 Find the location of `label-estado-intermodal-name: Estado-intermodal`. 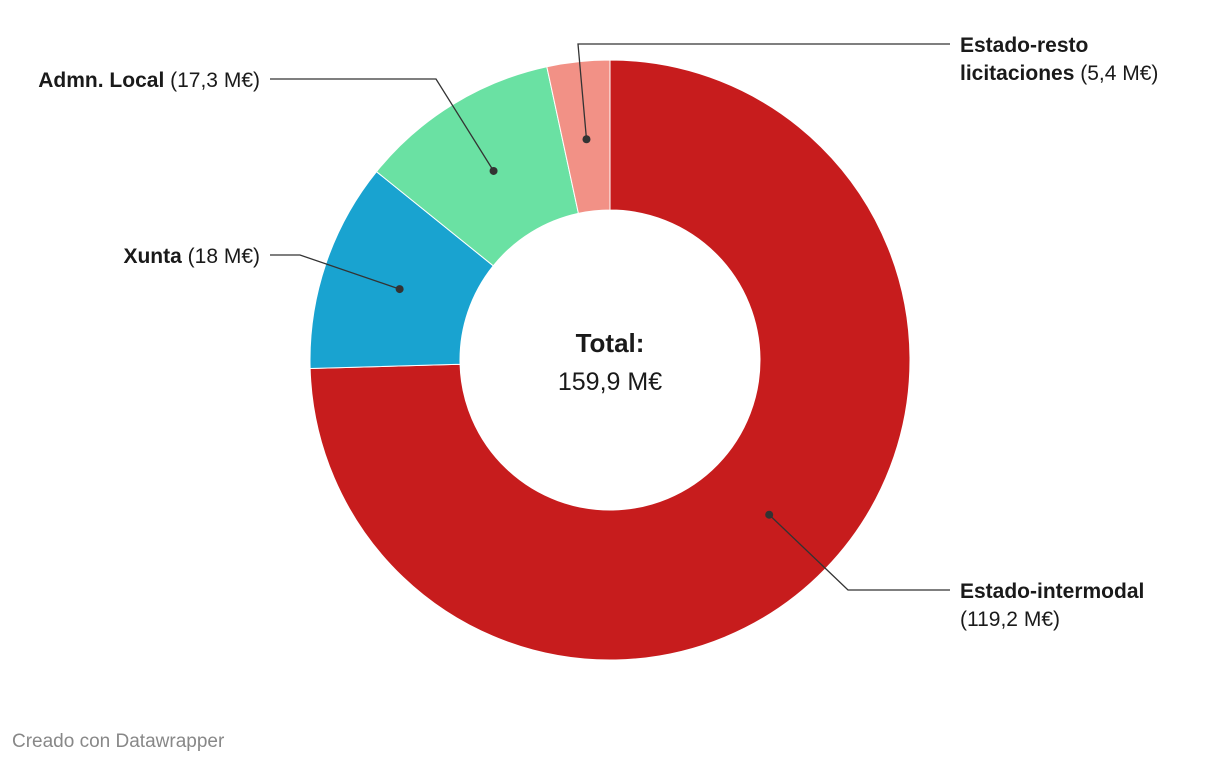

label-estado-intermodal-name: Estado-intermodal is located at coordinates (1052, 591).